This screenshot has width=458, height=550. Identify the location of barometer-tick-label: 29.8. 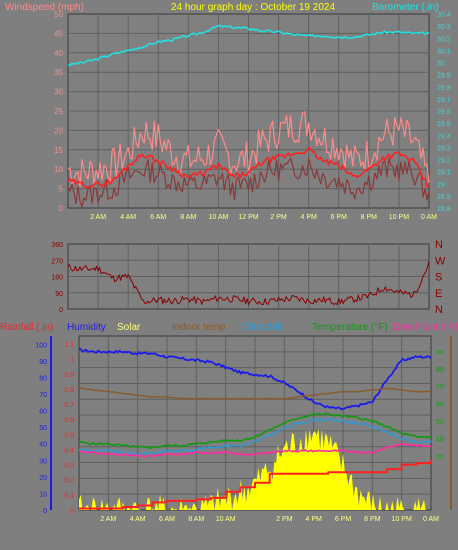
(444, 88).